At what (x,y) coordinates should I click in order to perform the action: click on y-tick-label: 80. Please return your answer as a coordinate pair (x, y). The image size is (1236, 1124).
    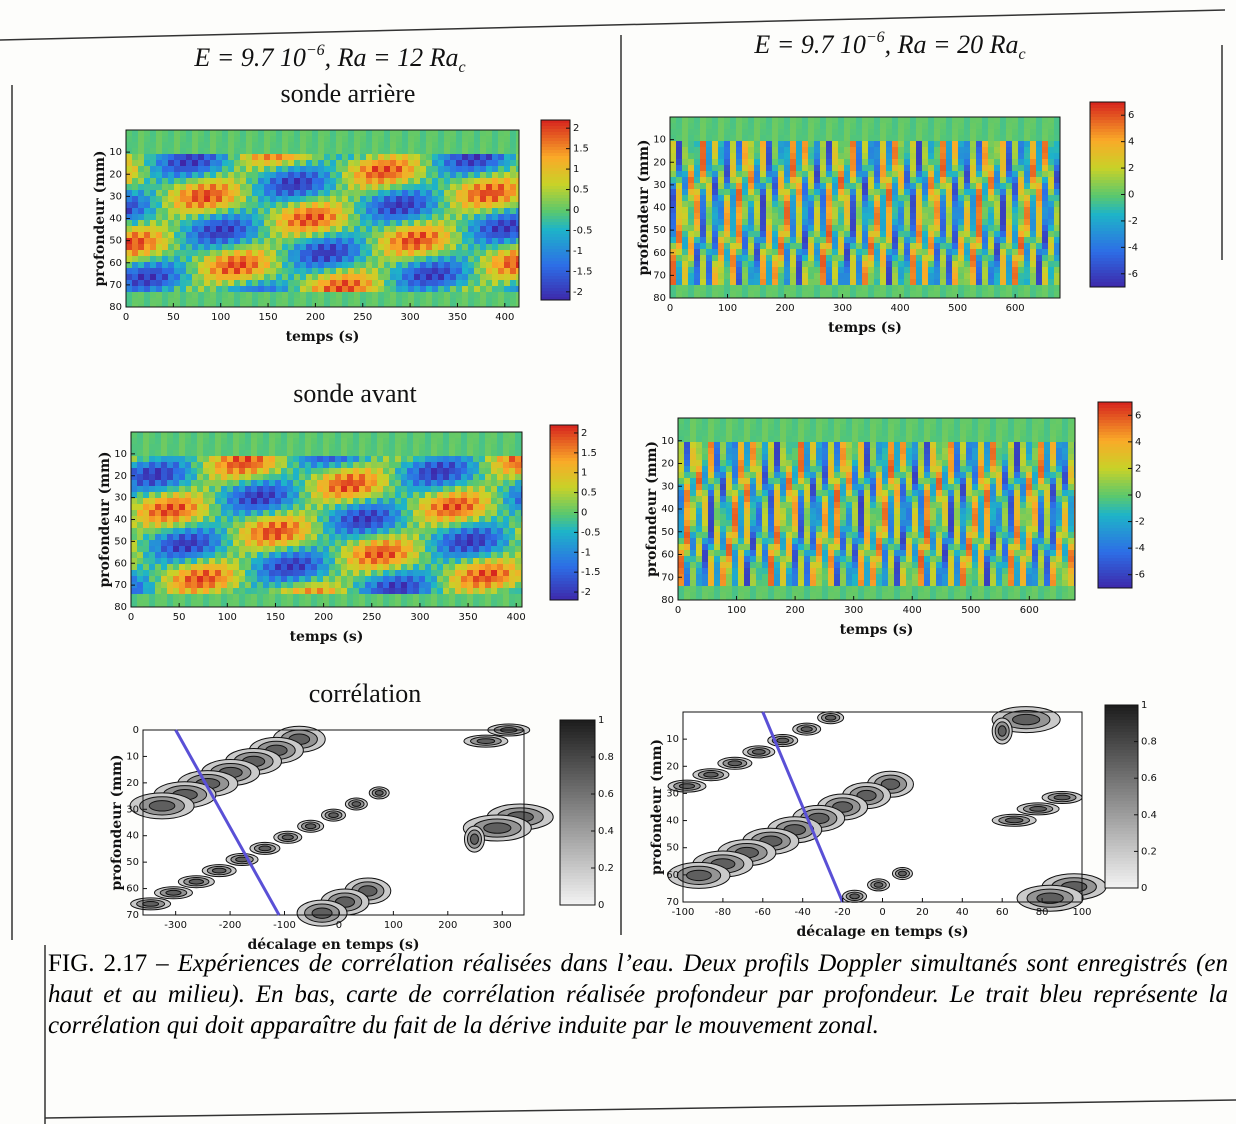
    Looking at the image, I should click on (120, 607).